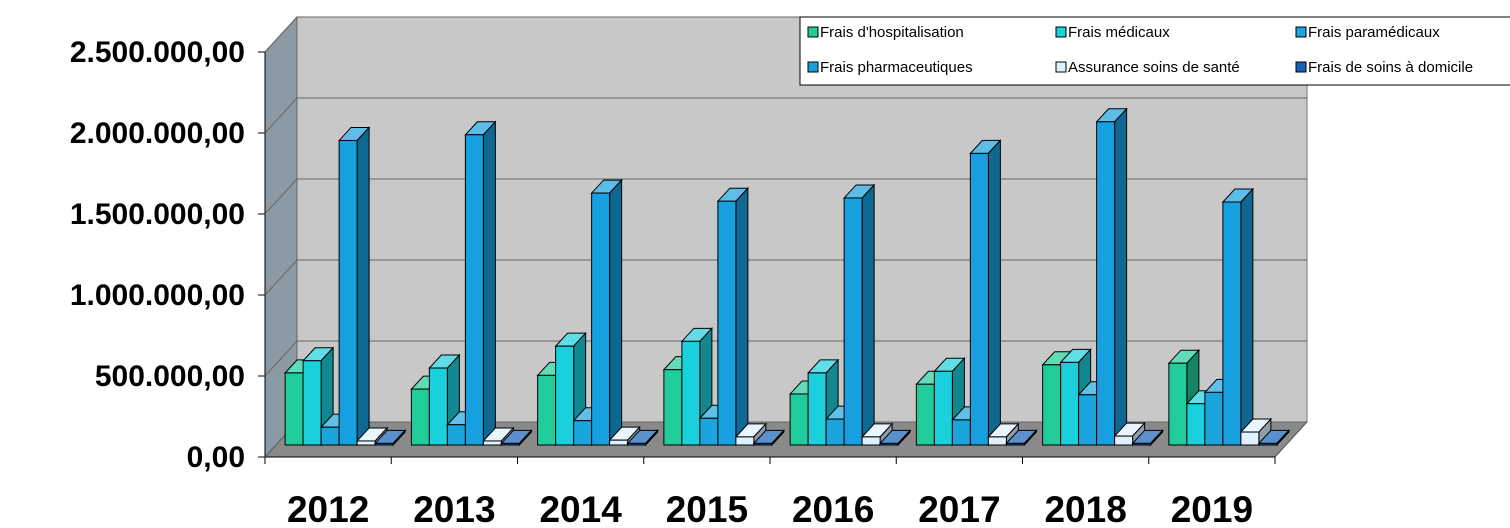  What do you see at coordinates (328, 508) in the screenshot?
I see `x-tick-label: 2012` at bounding box center [328, 508].